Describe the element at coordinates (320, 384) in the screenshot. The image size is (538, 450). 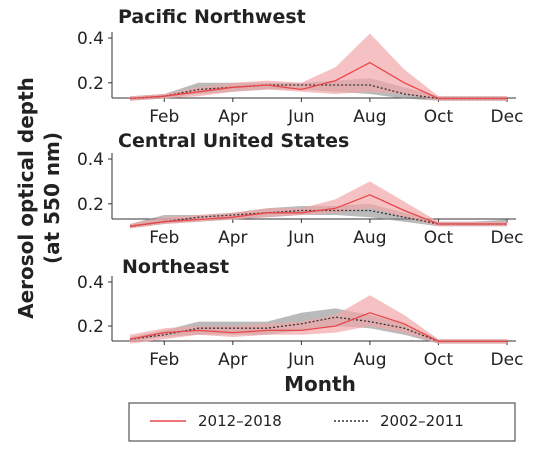
I see `x-axis-label: Month` at that location.